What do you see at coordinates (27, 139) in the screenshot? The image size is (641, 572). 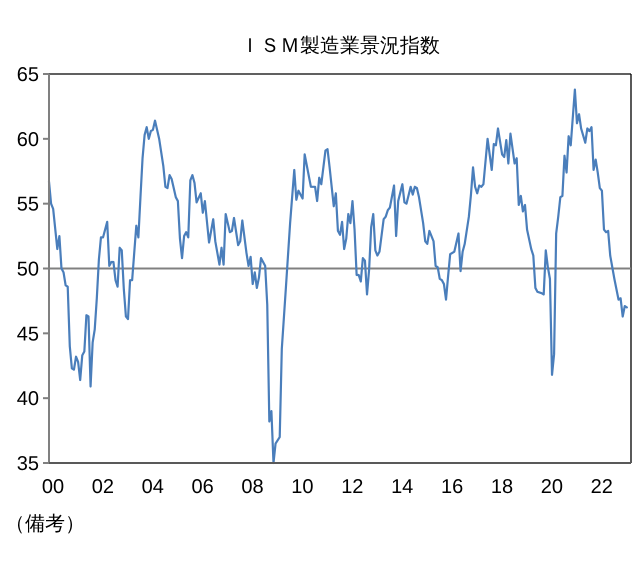 I see `y-tick-label: 60` at bounding box center [27, 139].